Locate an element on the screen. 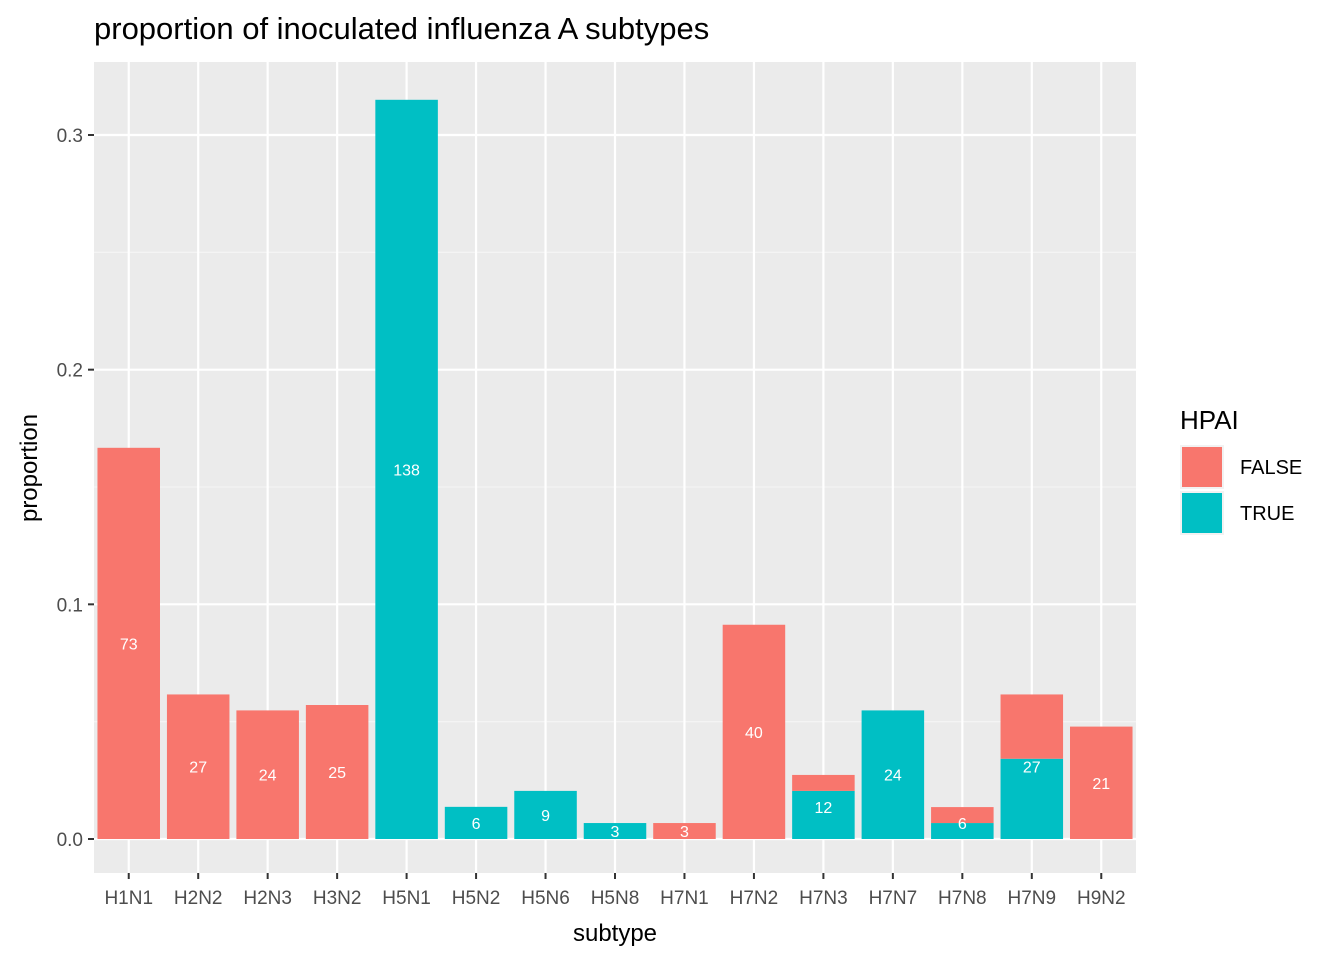 The height and width of the screenshot is (965, 1344). x-tick-label: H7N8 is located at coordinates (962, 898).